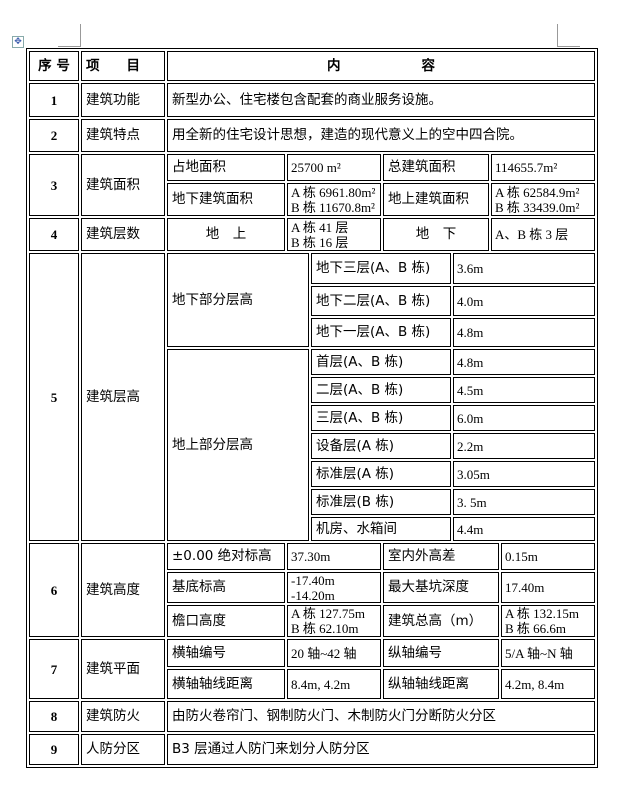  Describe the element at coordinates (524, 268) in the screenshot. I see `floor-height: 3.6m` at that location.